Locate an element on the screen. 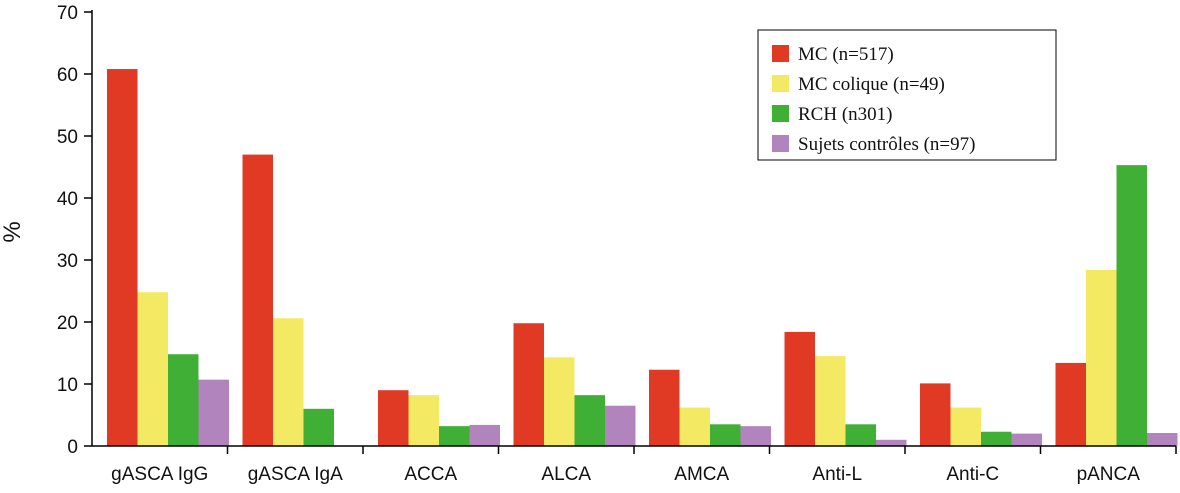  legend-label: MC colique (n=49) is located at coordinates (871, 84).